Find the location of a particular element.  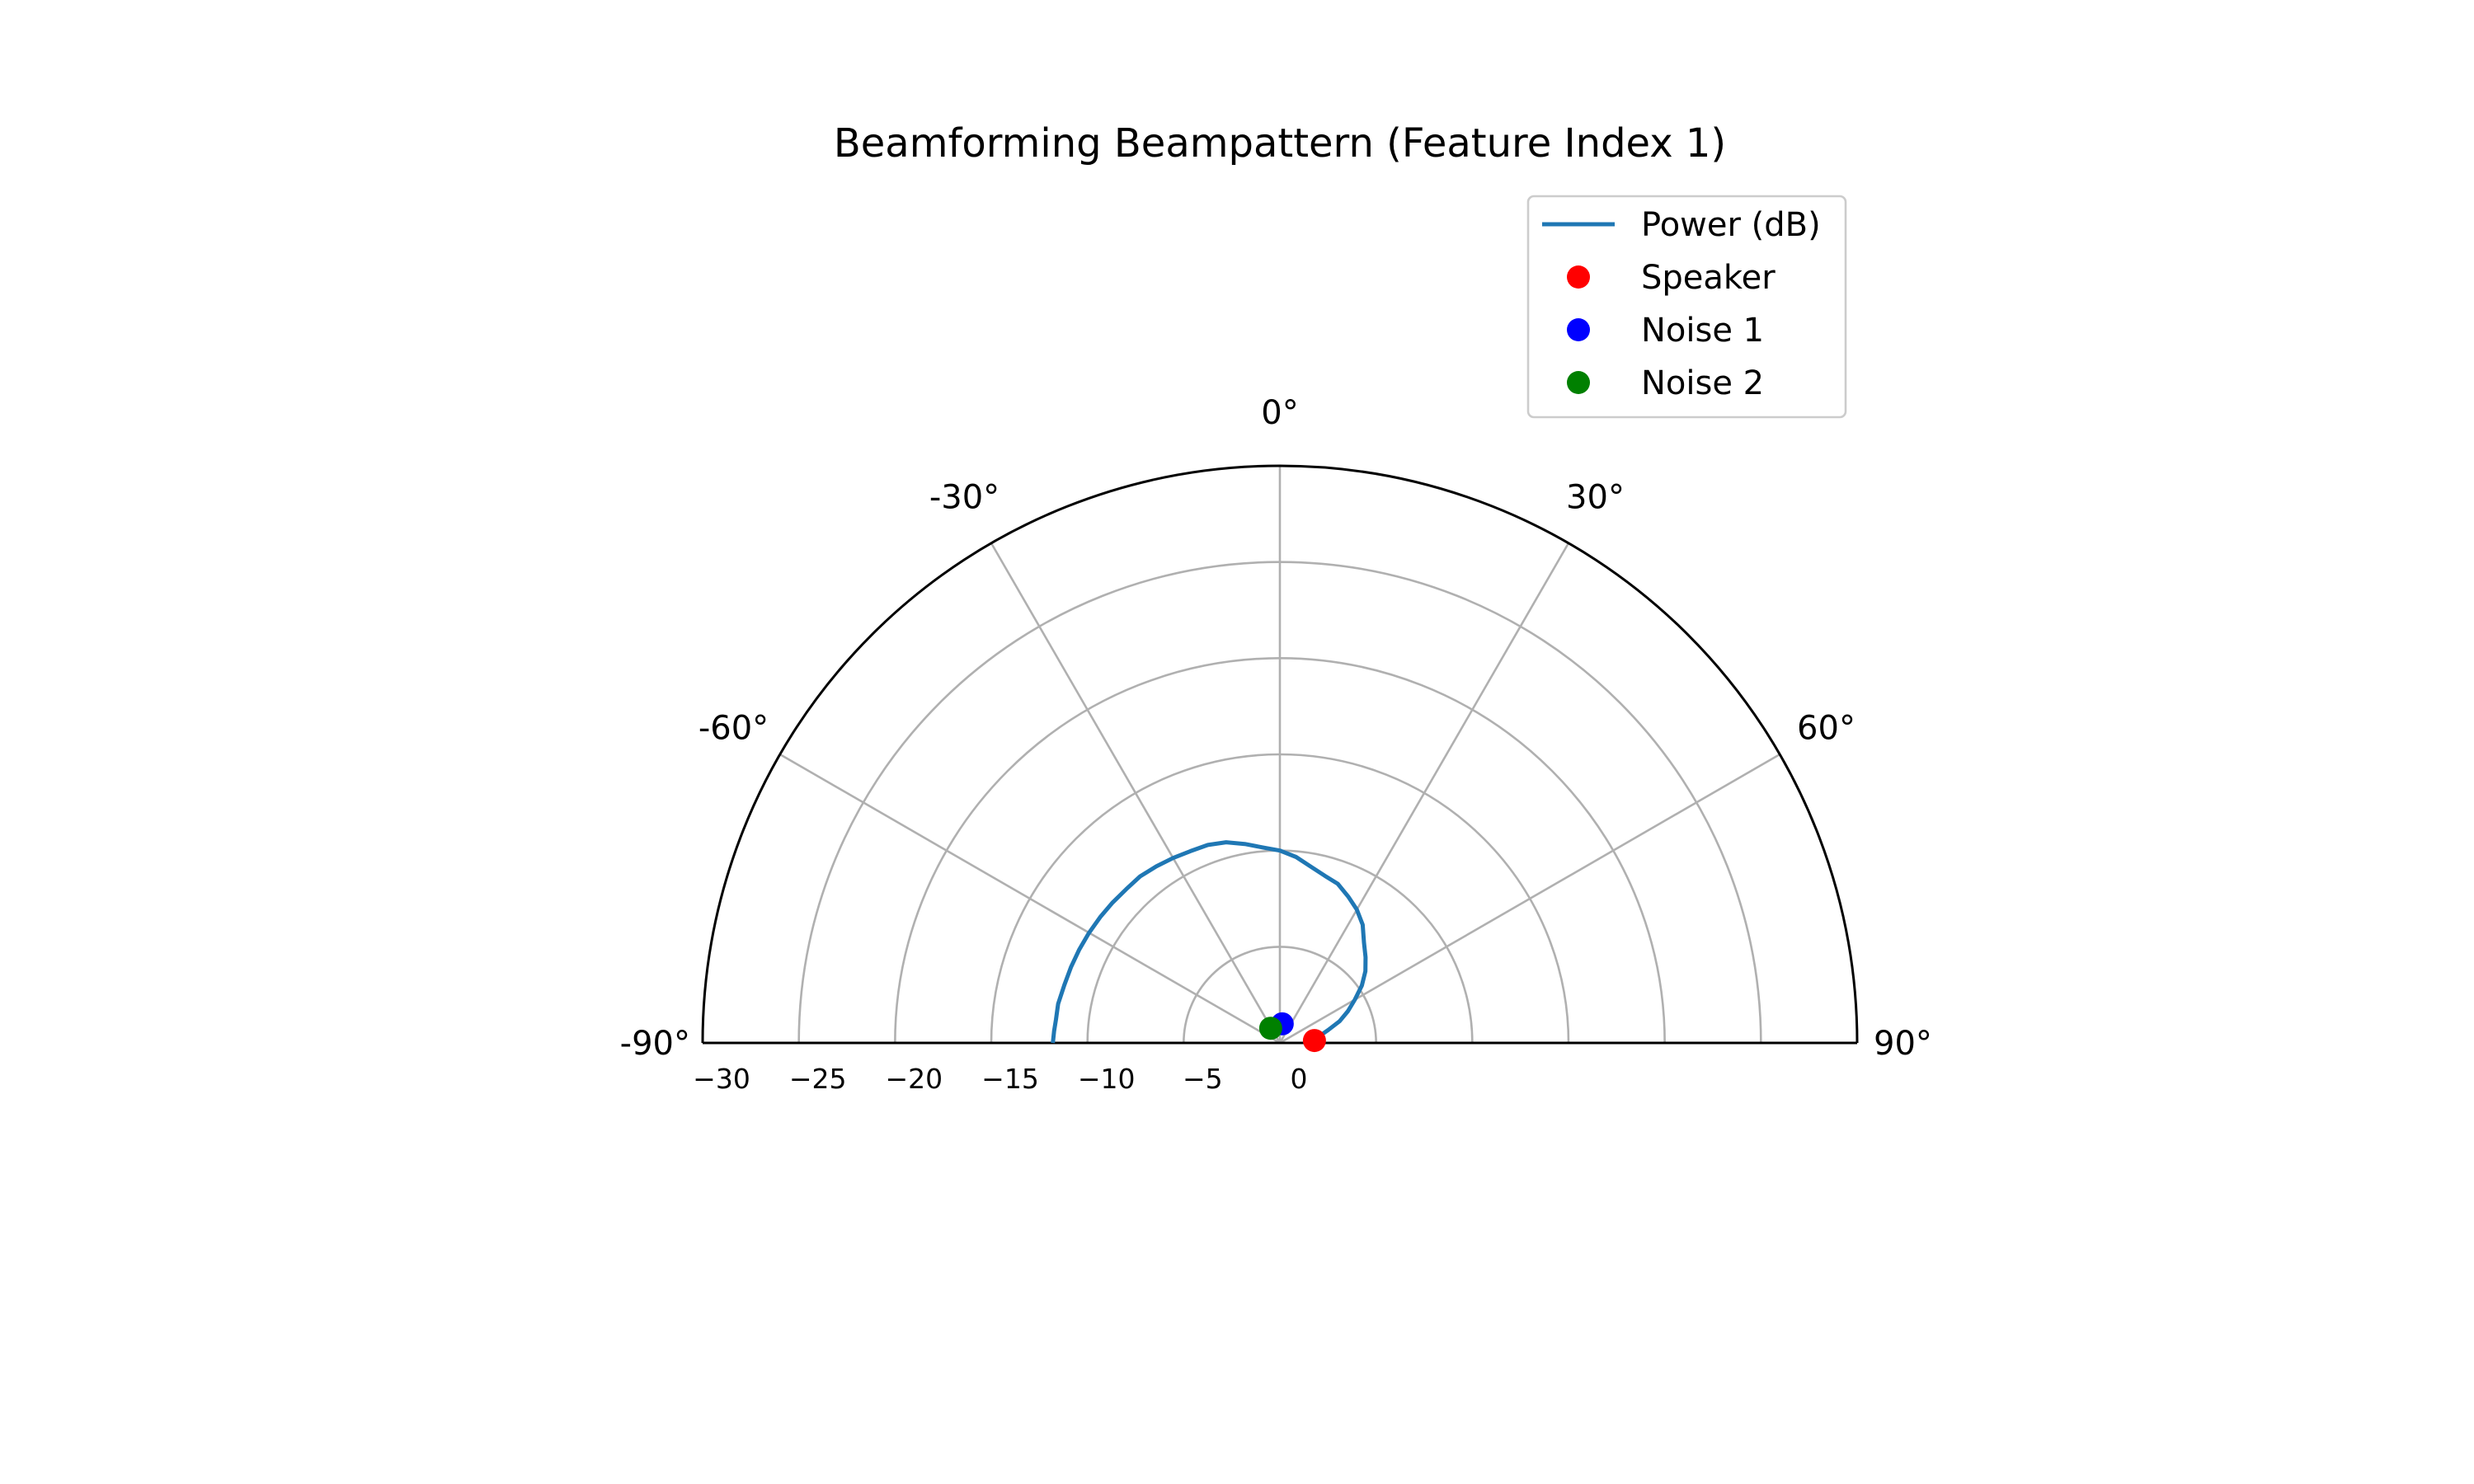

legend-box is located at coordinates (1686, 307).